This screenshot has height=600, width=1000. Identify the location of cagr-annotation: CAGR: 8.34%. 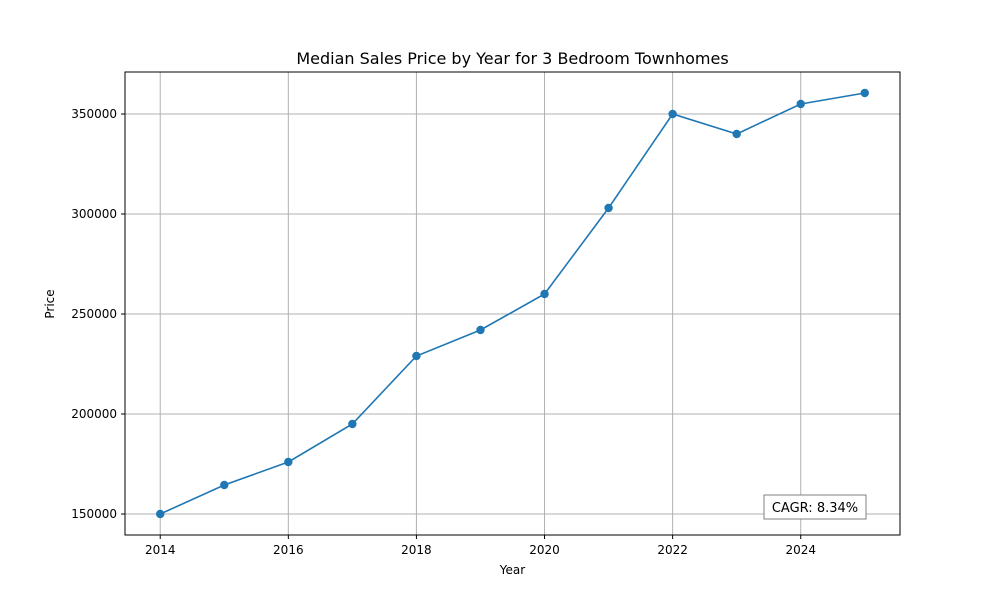
(815, 507).